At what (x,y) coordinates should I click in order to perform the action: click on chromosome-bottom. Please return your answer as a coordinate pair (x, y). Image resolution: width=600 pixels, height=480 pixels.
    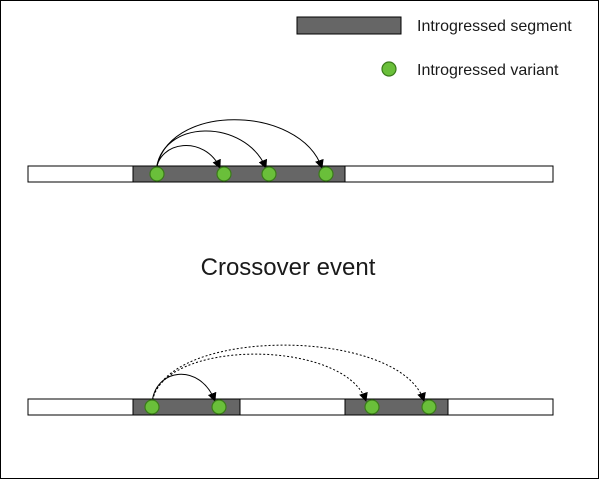
    Looking at the image, I should click on (290, 380).